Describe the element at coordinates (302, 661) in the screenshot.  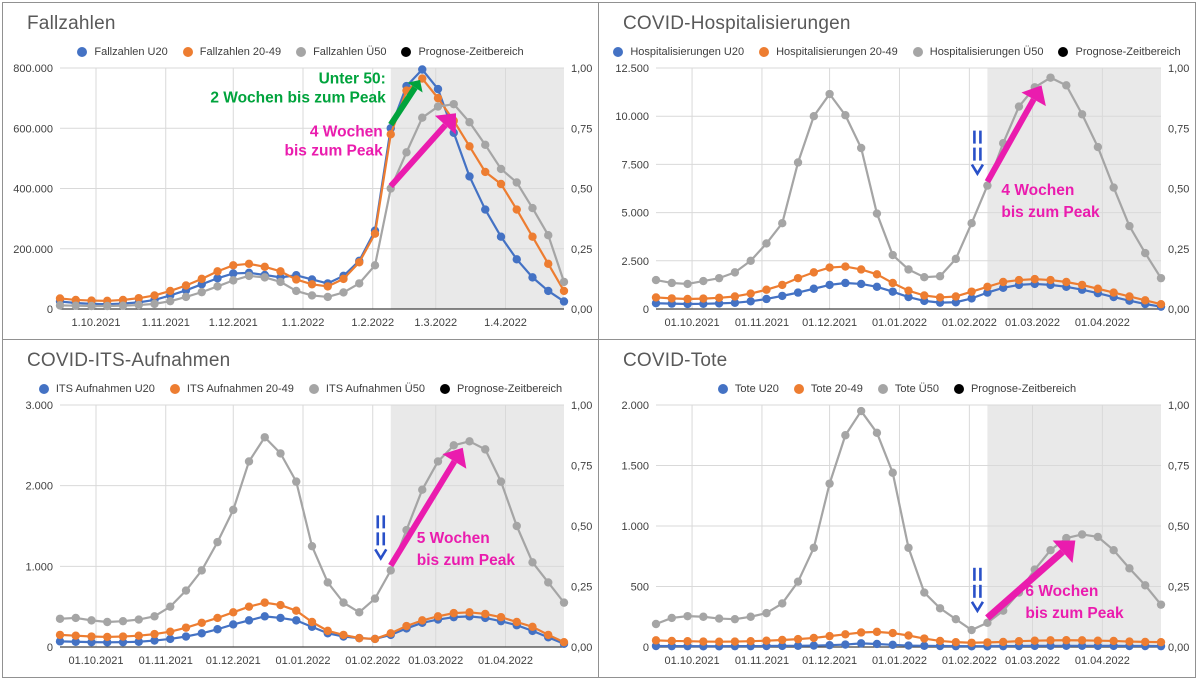
I see `x-tick-label: 01.01.2022` at that location.